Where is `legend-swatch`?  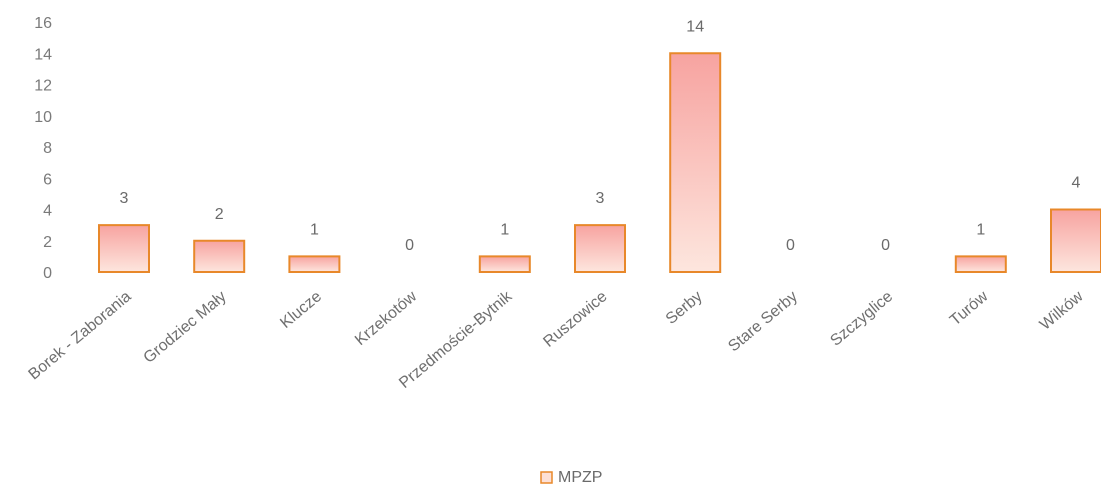
legend-swatch is located at coordinates (546, 477).